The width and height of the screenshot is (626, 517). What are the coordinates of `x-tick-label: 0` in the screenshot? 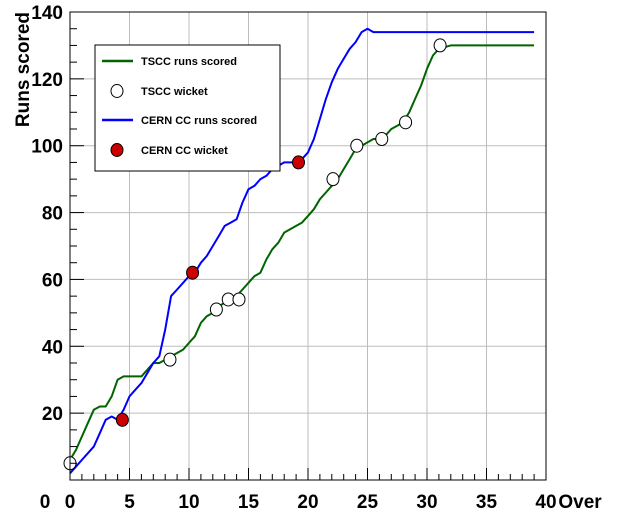 It's located at (70, 502).